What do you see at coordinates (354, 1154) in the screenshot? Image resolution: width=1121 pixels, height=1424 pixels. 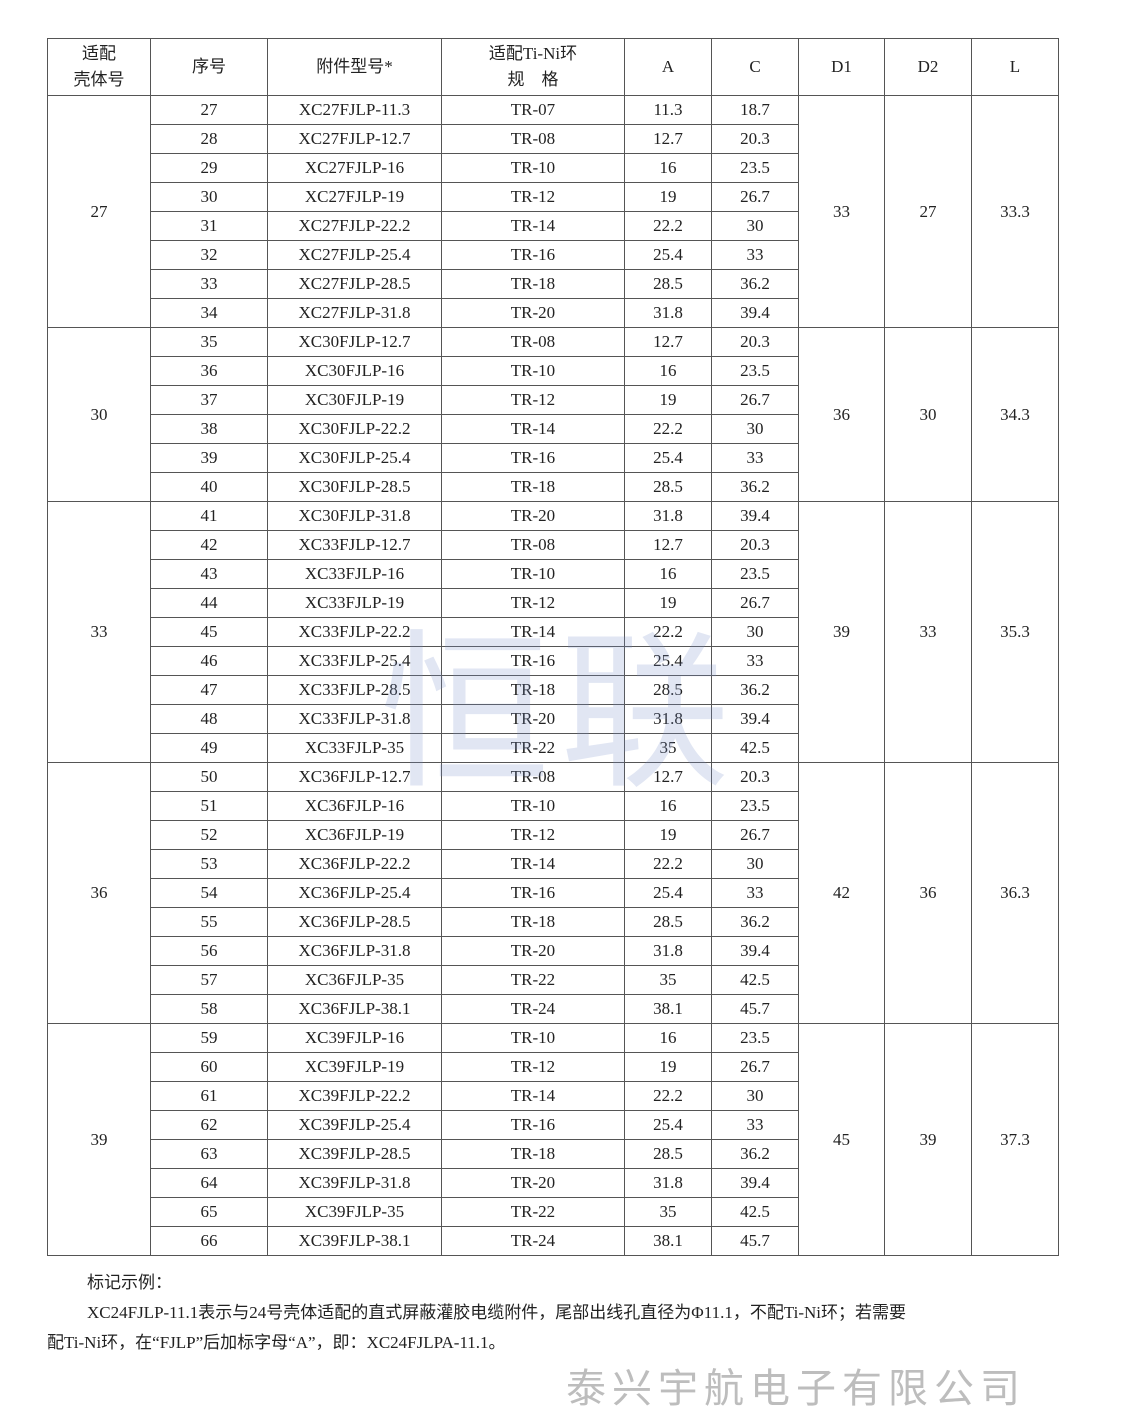 I see `model-cell: XC39FJLP-28.5` at bounding box center [354, 1154].